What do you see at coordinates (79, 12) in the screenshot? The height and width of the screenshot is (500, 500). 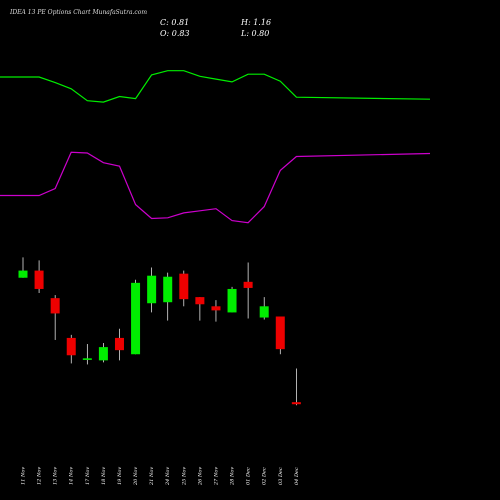 I see `chart-title: IDEA 13 PE Options Chart MunafaSutra.com` at bounding box center [79, 12].